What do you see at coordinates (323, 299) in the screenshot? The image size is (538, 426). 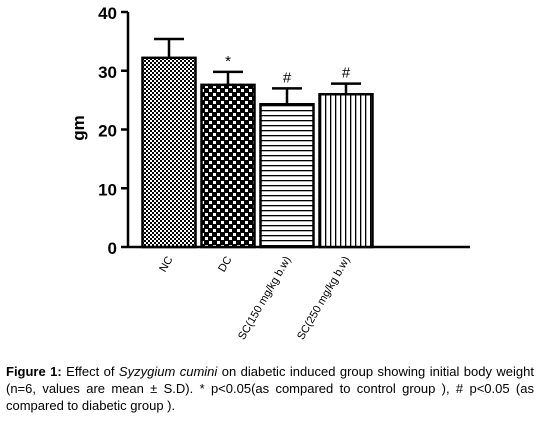 I see `x-tick-label: SC(250 mg/kg b.w)` at bounding box center [323, 299].